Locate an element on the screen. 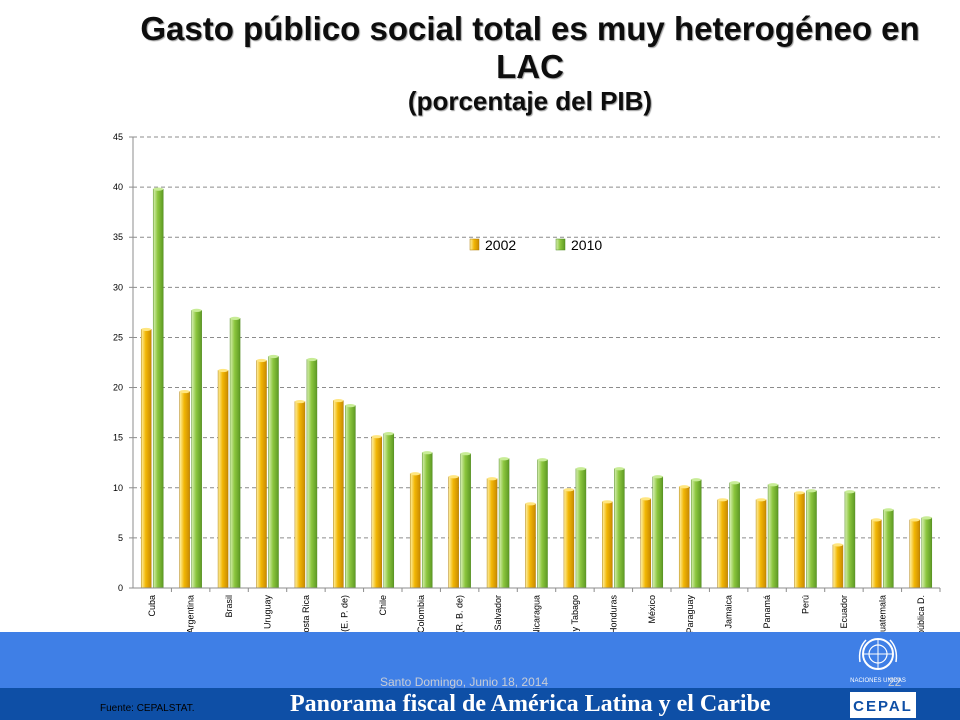  source-note: Fuente: CEPALSTAT. is located at coordinates (147, 708).